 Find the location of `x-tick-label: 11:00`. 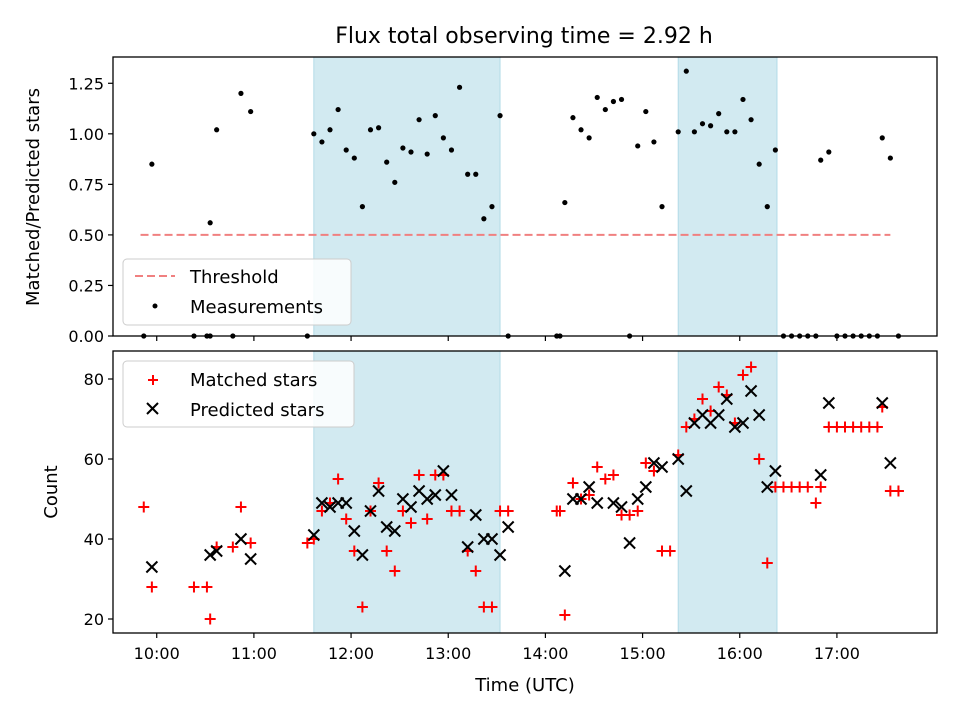

x-tick-label: 11:00 is located at coordinates (254, 653).